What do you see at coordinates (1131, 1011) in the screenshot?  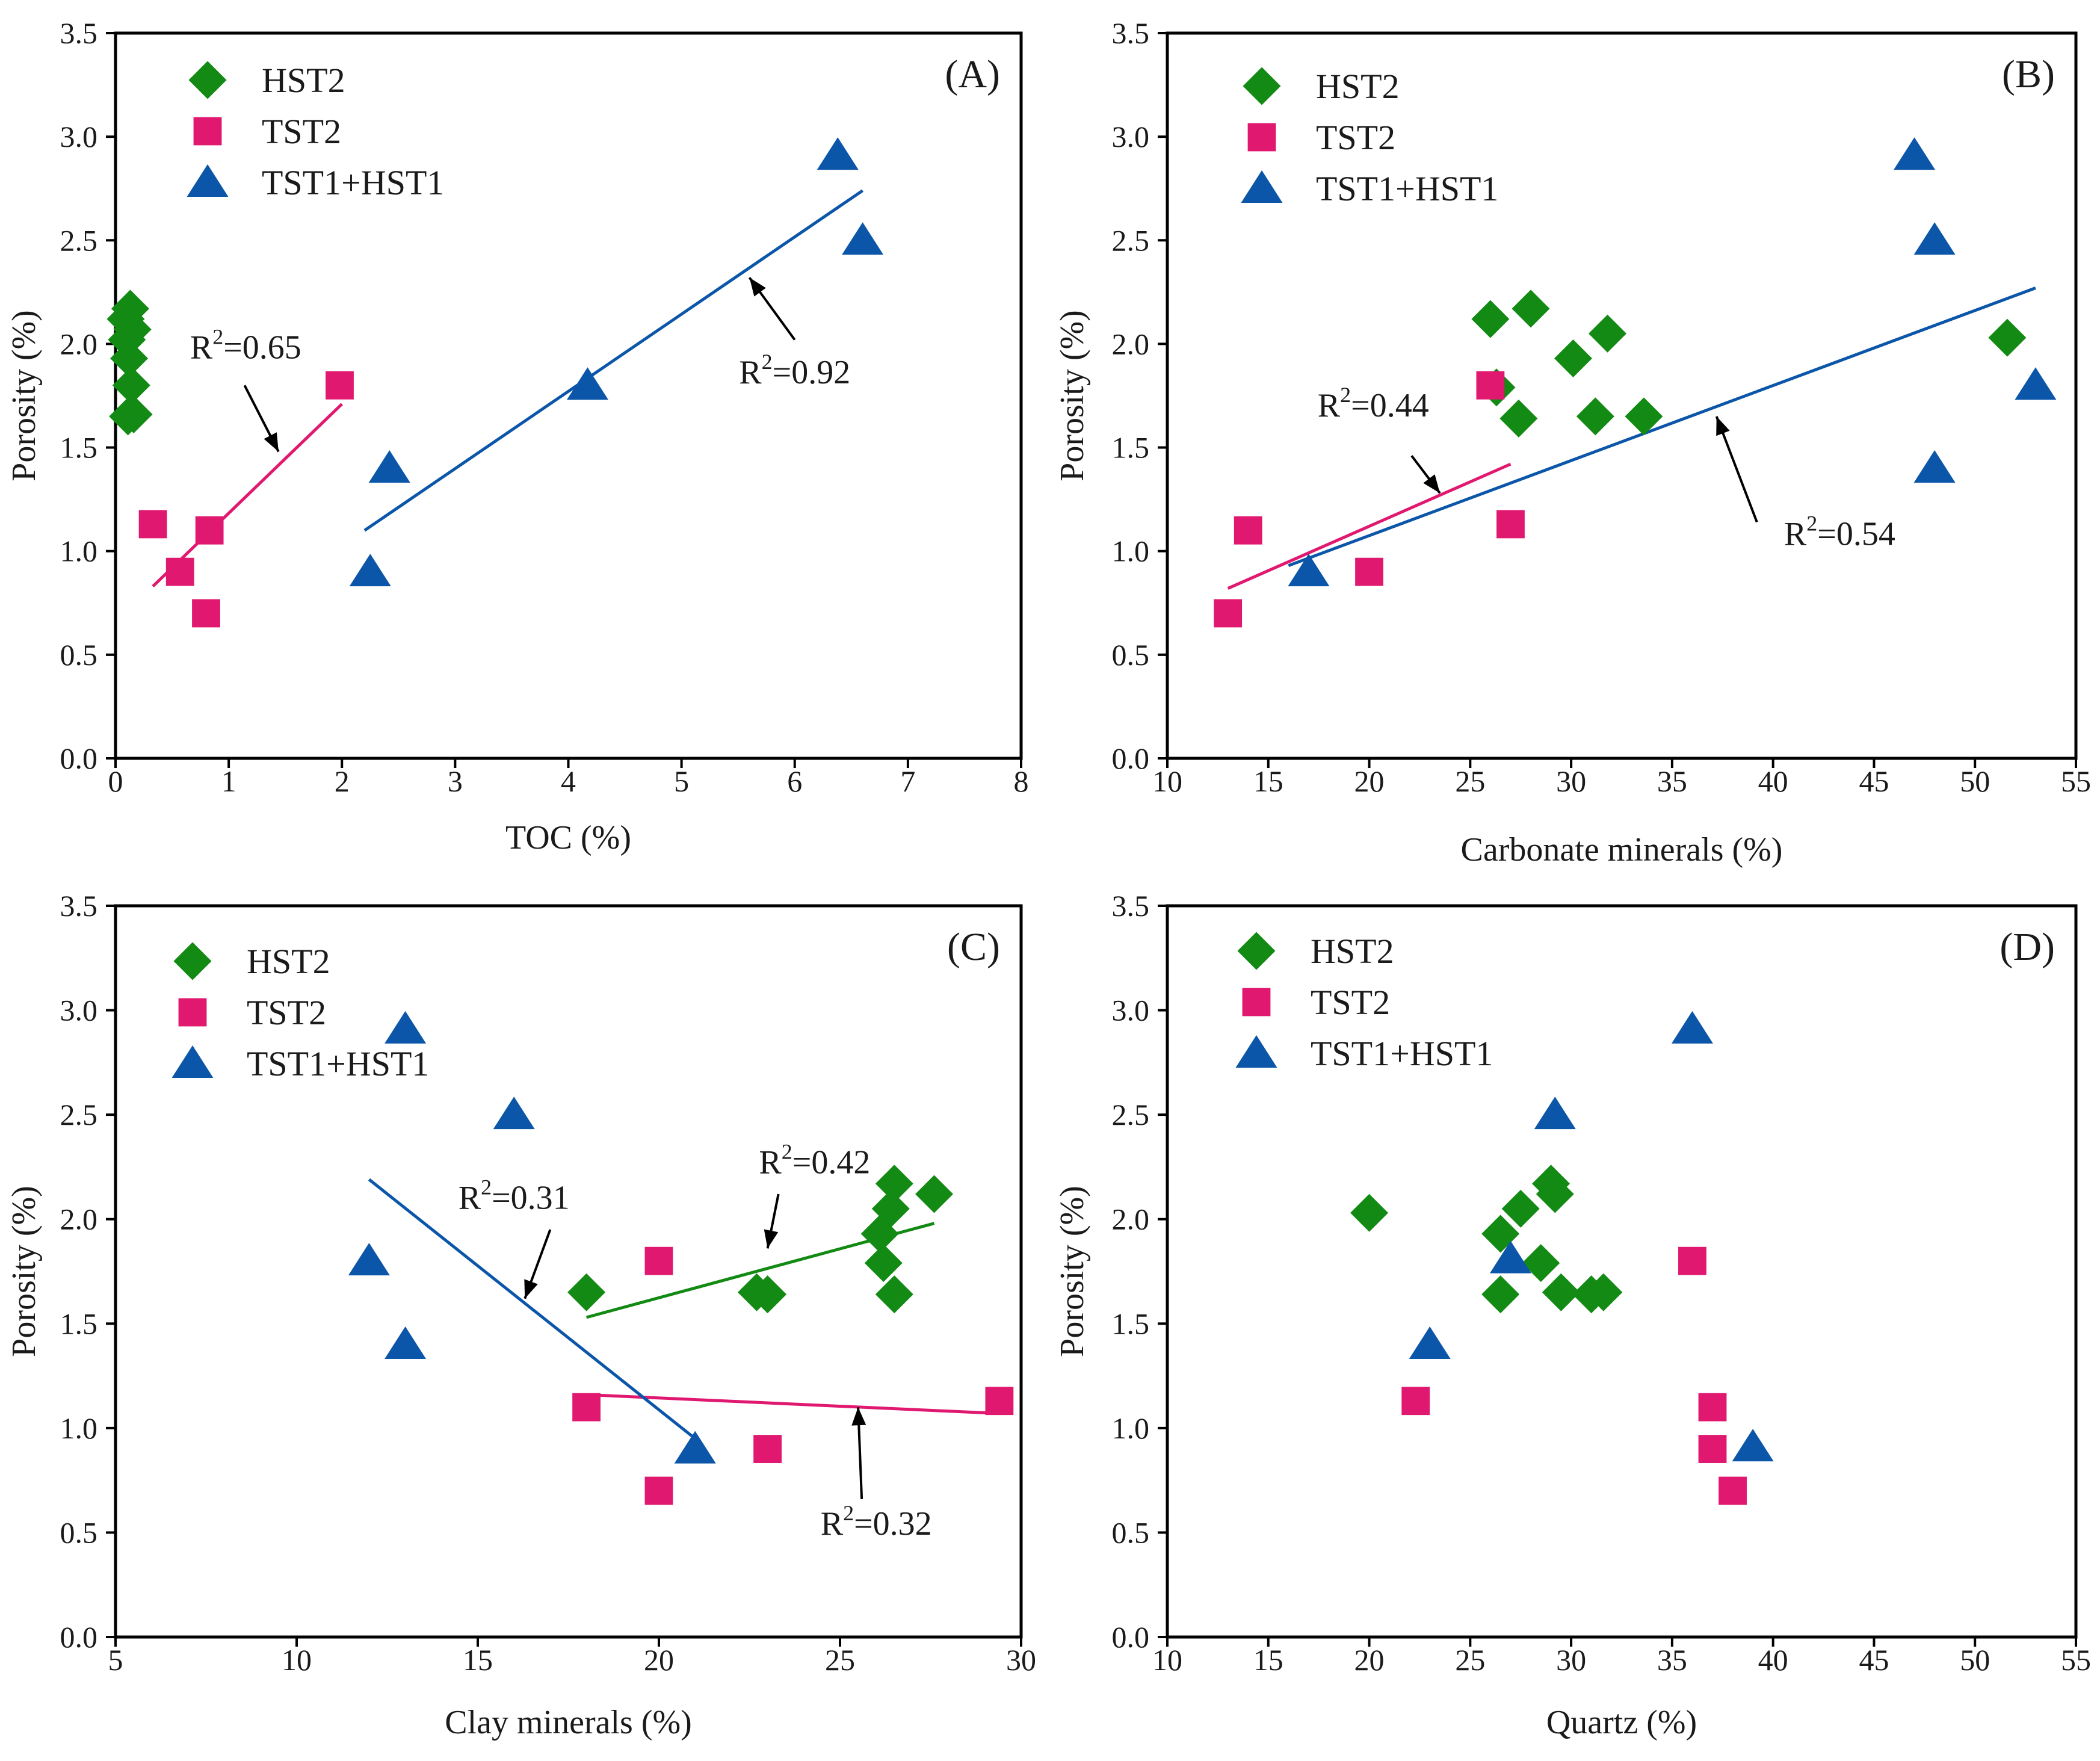 I see `y-tick-label: 3.0` at bounding box center [1131, 1011].